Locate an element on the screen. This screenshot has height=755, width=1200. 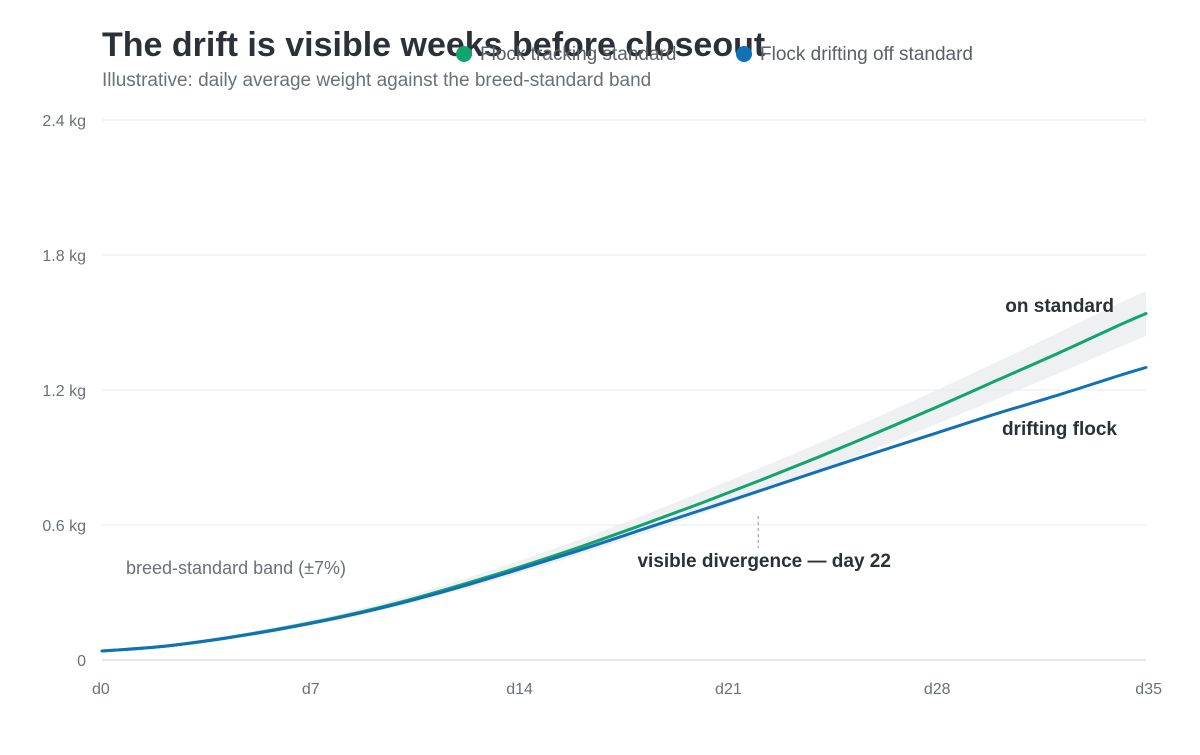
y-tick-label: 1.8 kg is located at coordinates (64, 256).